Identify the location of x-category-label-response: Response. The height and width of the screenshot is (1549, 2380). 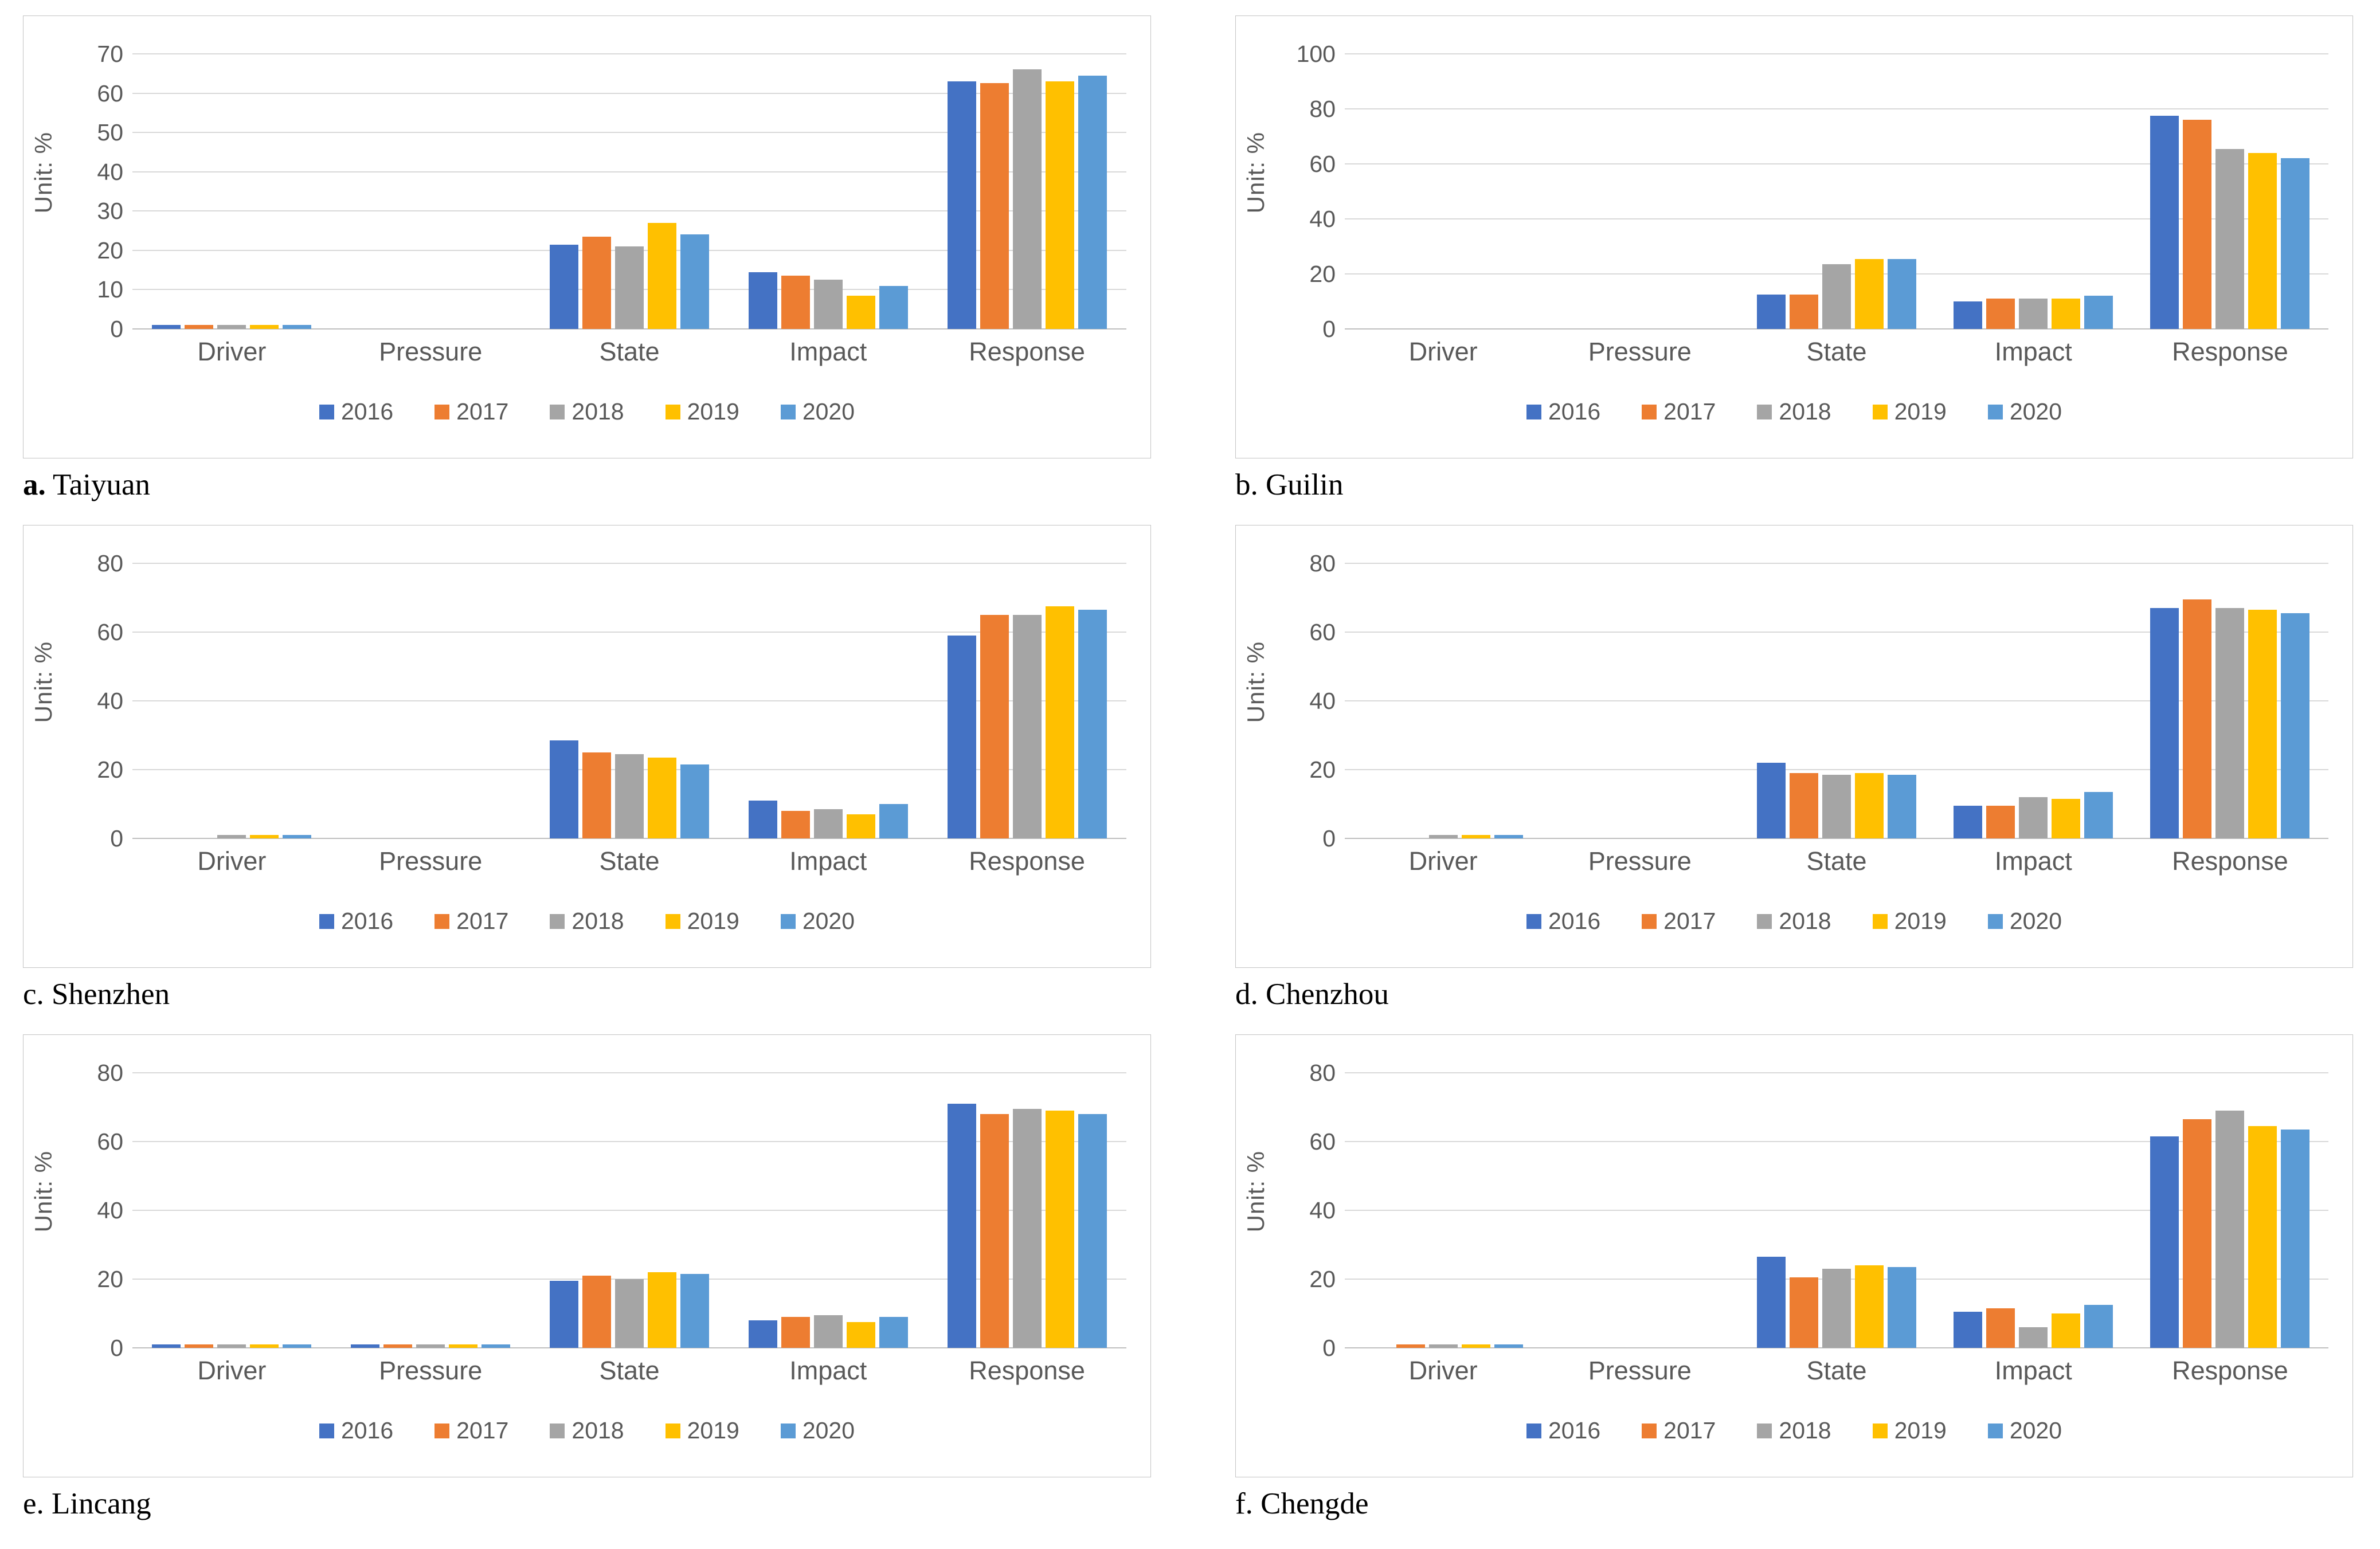
(1027, 1370).